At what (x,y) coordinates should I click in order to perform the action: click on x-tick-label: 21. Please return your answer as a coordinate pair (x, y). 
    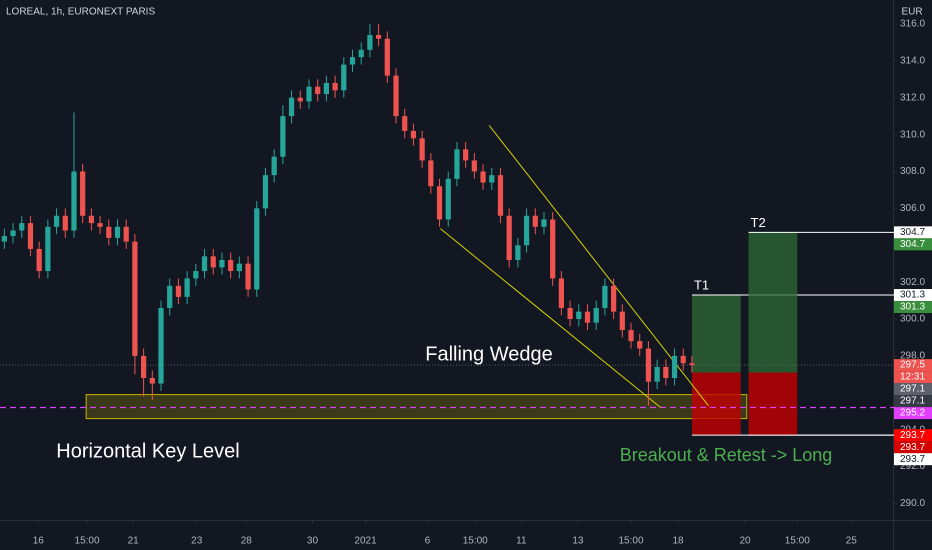
    Looking at the image, I should click on (134, 541).